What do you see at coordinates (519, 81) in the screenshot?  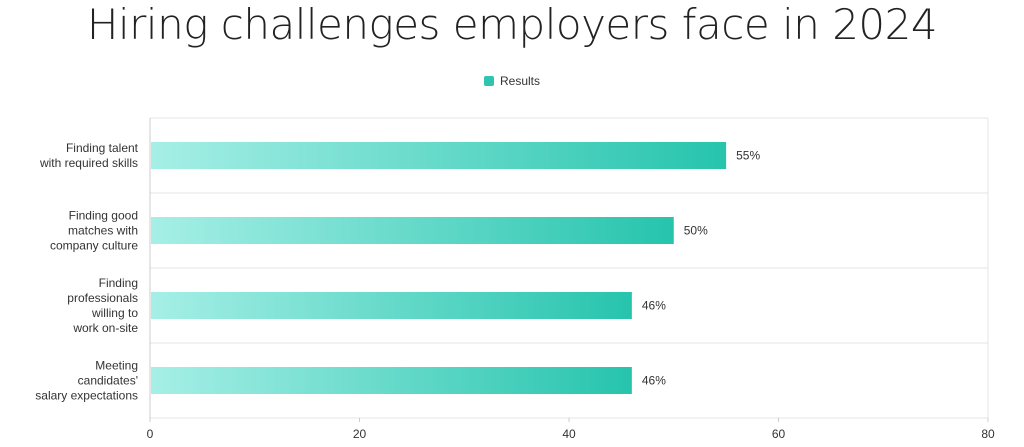 I see `legend-label: Results` at bounding box center [519, 81].